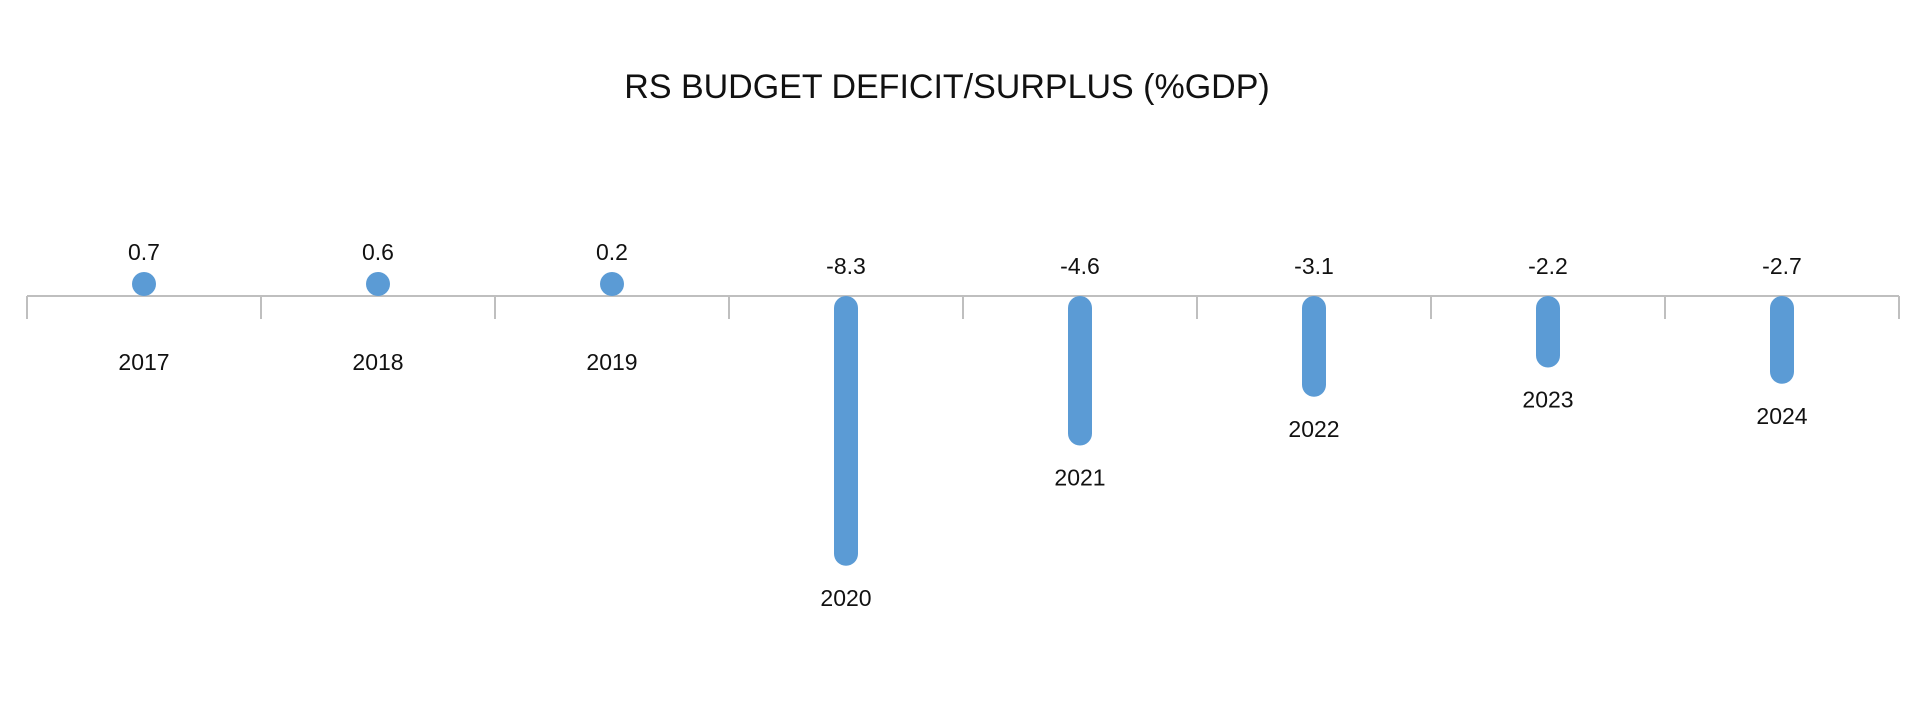 The width and height of the screenshot is (1920, 721). What do you see at coordinates (846, 431) in the screenshot?
I see `bar-2020` at bounding box center [846, 431].